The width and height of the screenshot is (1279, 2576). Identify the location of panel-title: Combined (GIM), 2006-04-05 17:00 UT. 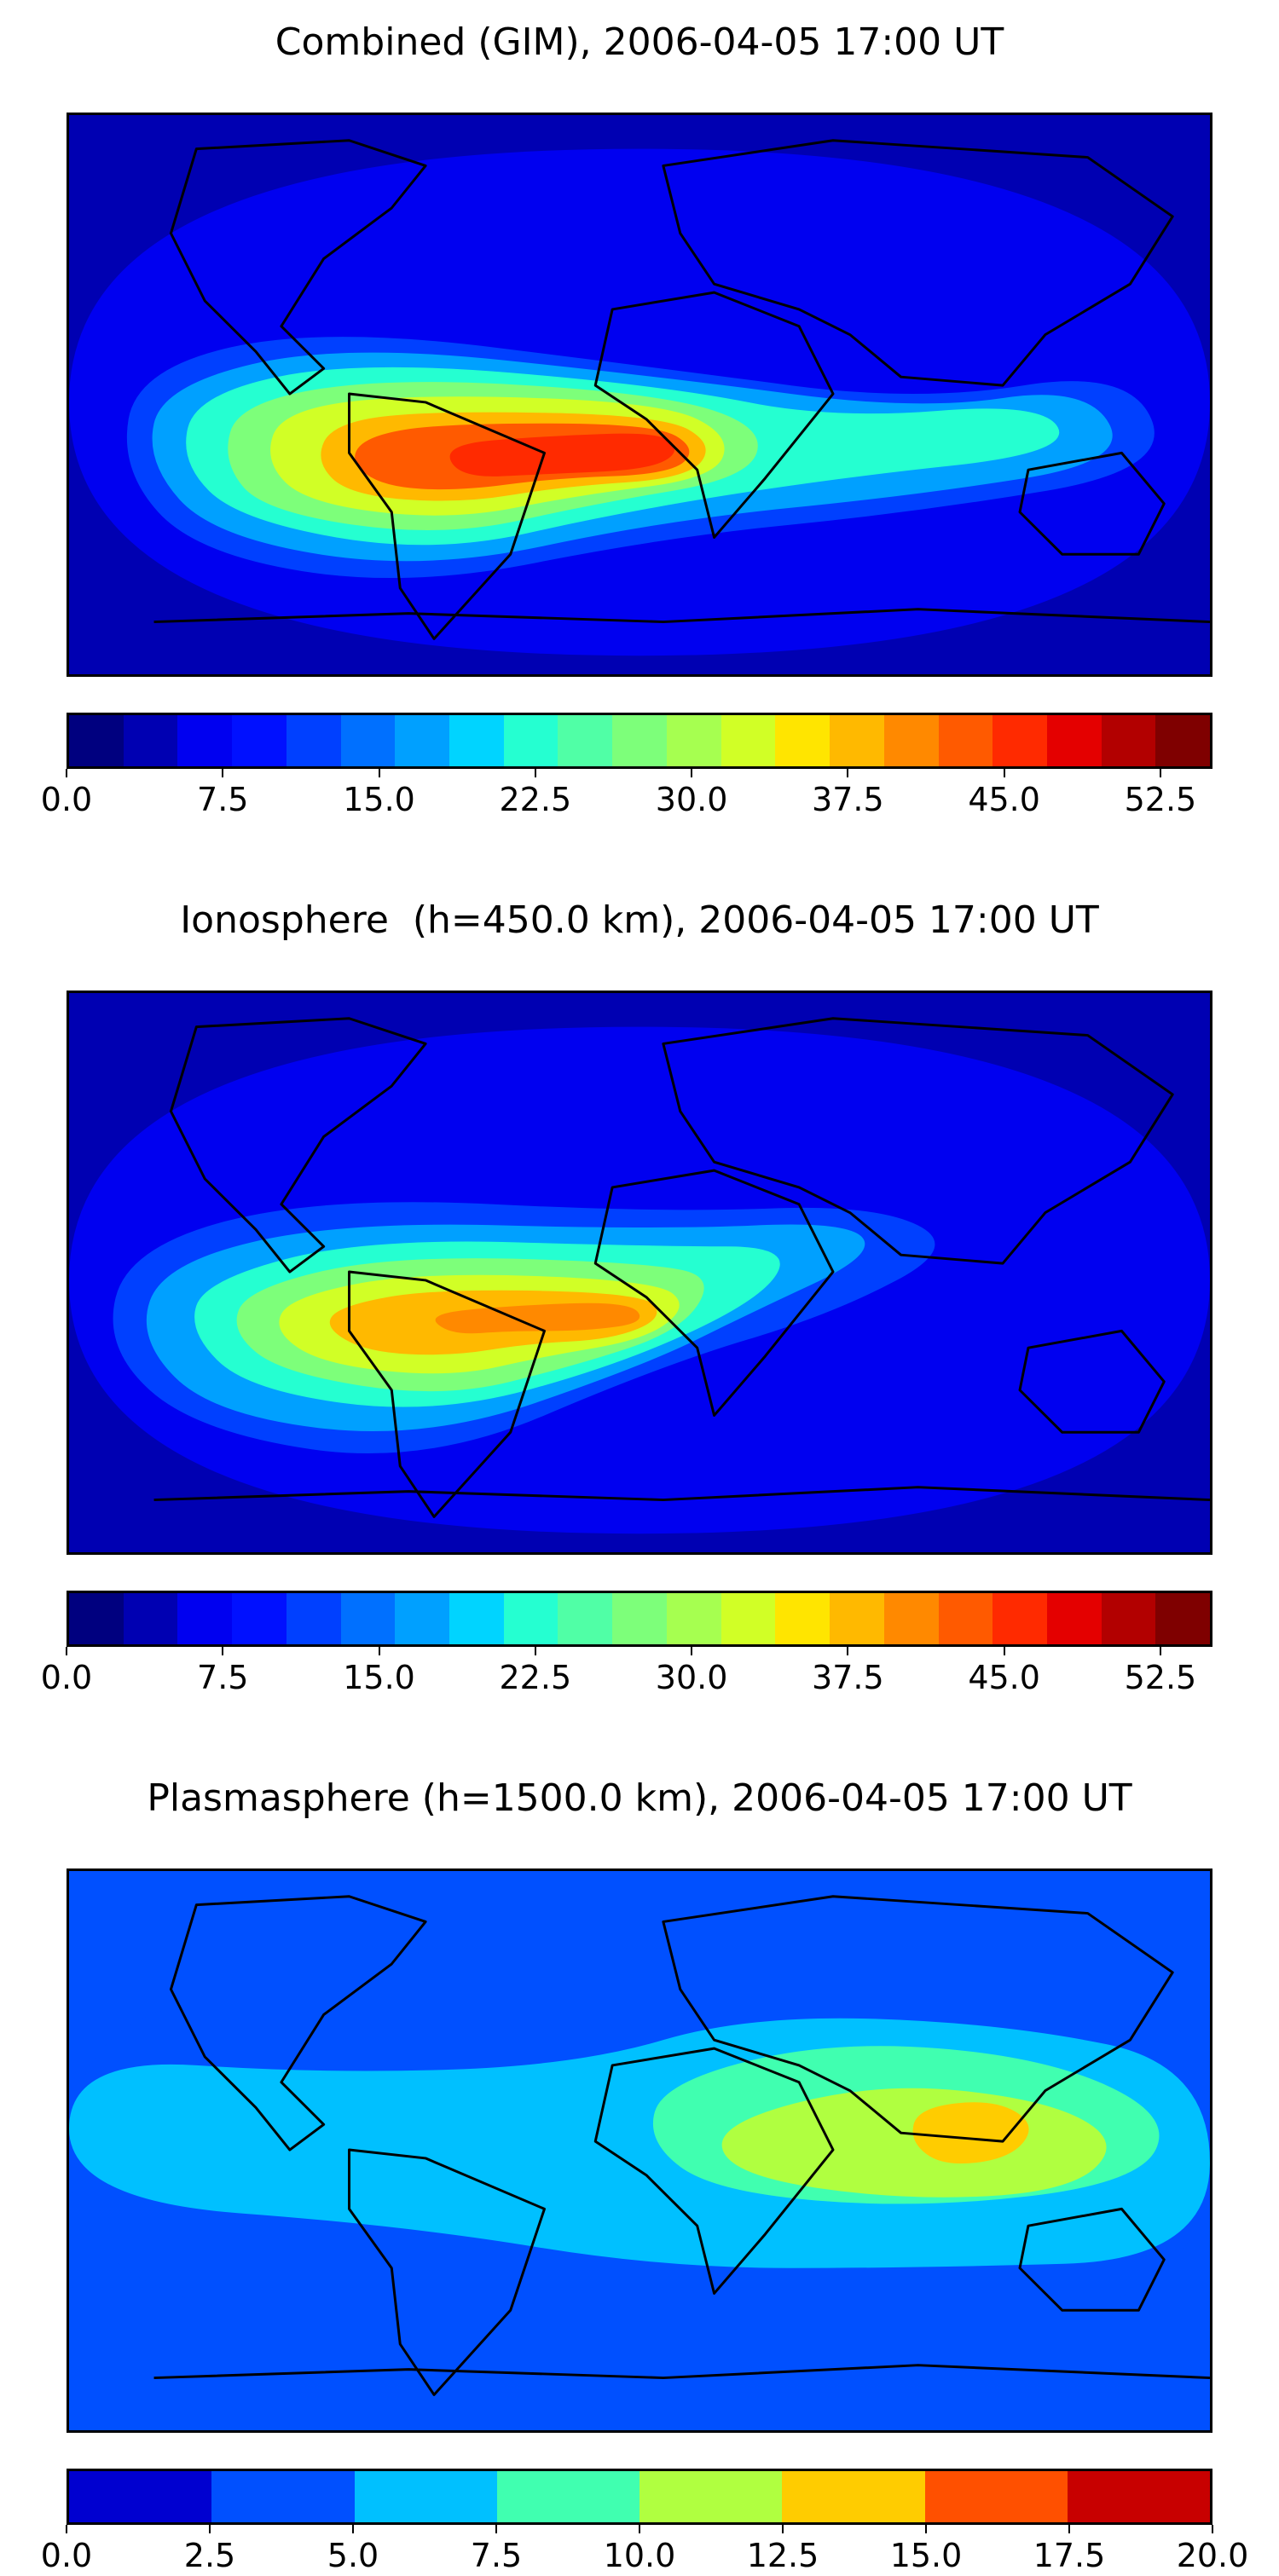
(639, 42).